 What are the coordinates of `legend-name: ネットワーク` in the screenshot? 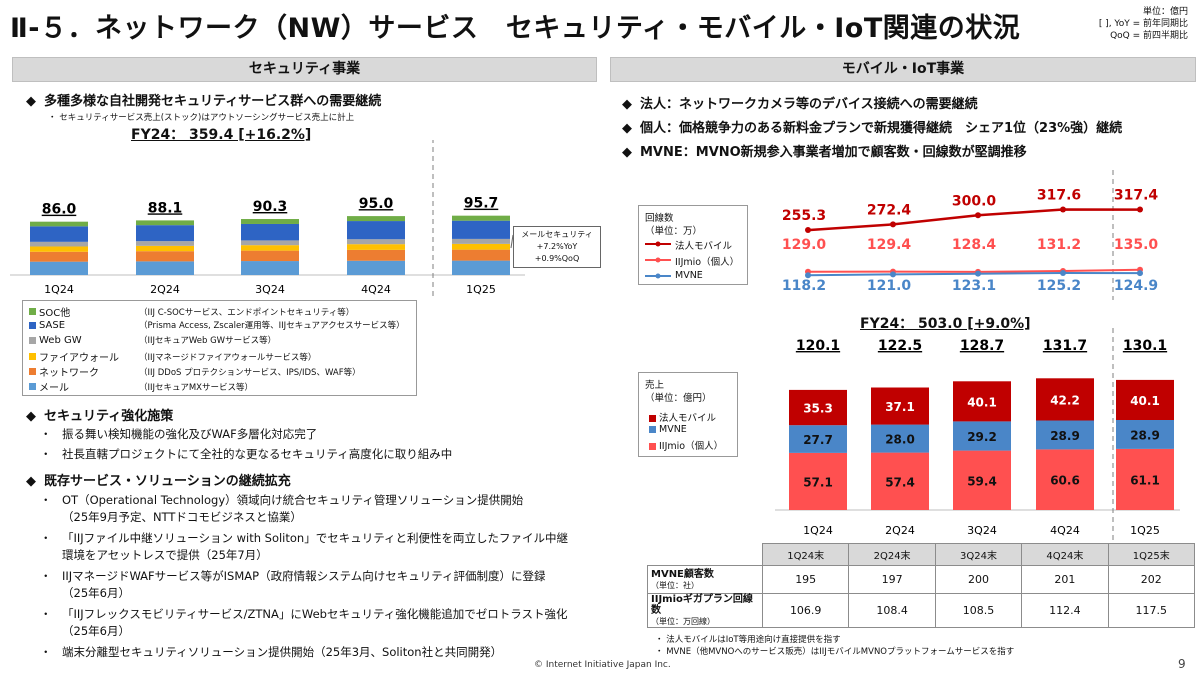 It's located at (69, 373).